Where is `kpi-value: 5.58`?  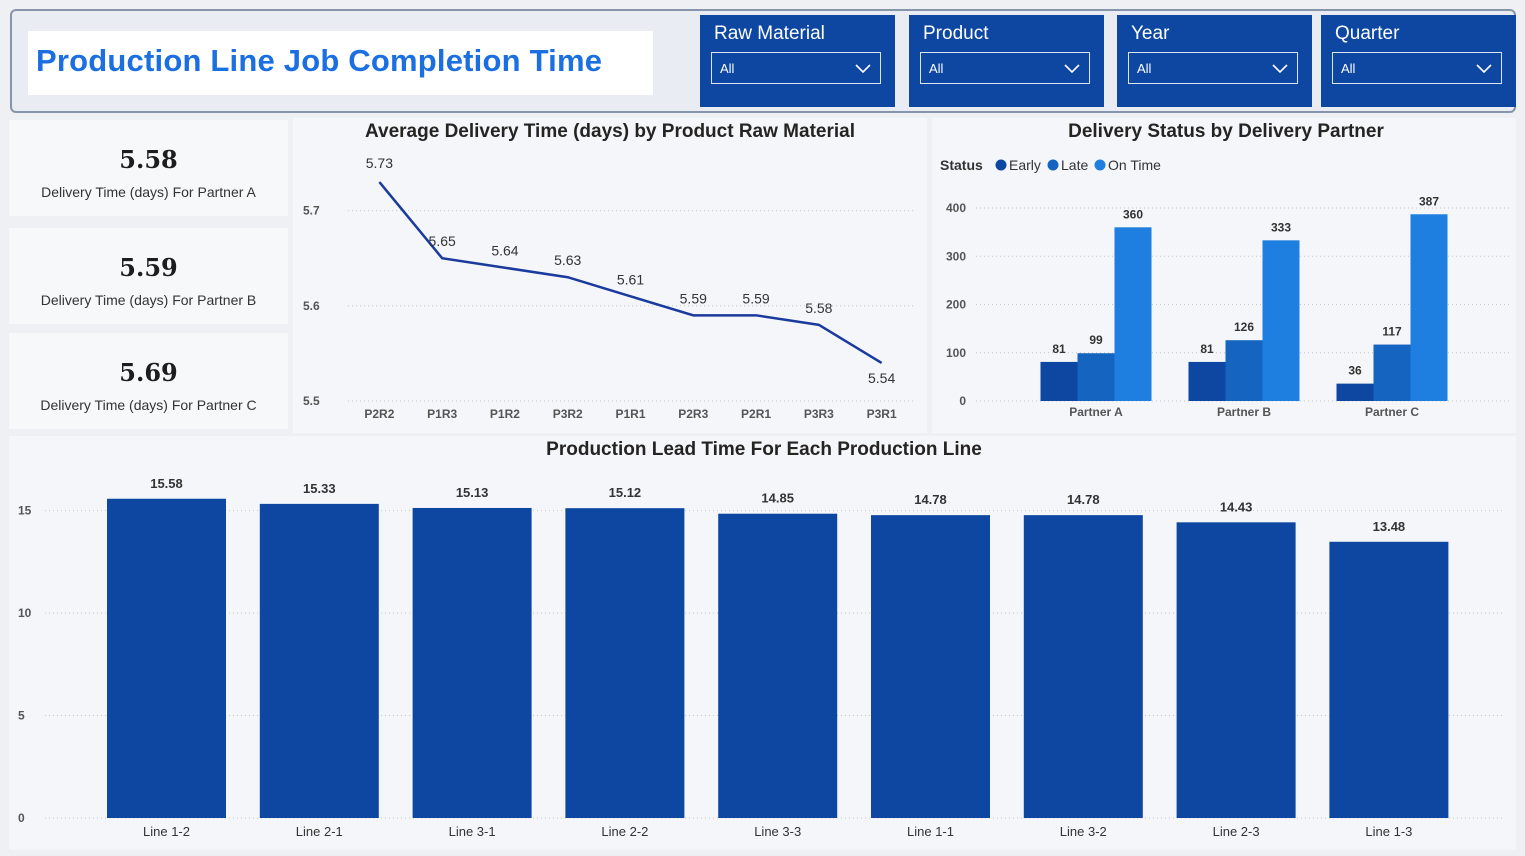 kpi-value: 5.58 is located at coordinates (148, 159).